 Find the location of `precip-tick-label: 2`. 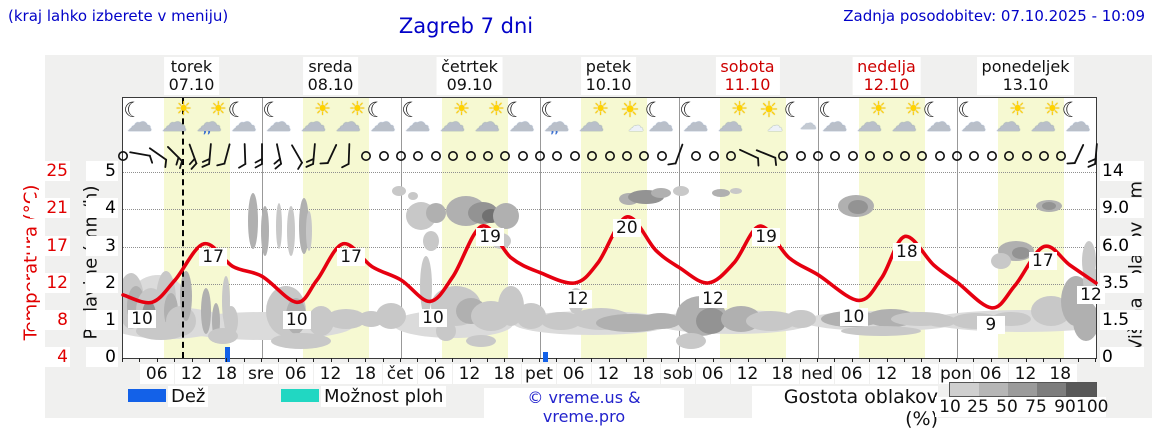

precip-tick-label: 2 is located at coordinates (102, 282).